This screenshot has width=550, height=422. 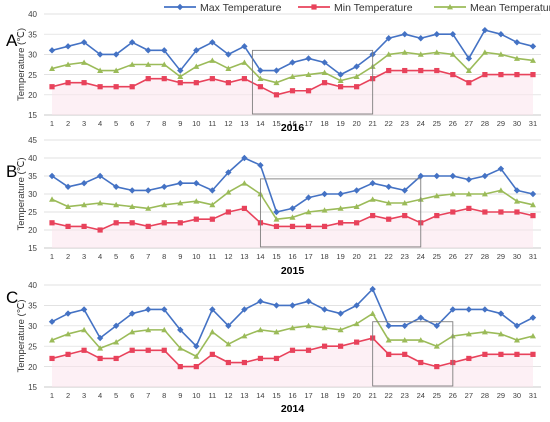 I want to click on x-tick-label: 20, so click(x=356, y=256).